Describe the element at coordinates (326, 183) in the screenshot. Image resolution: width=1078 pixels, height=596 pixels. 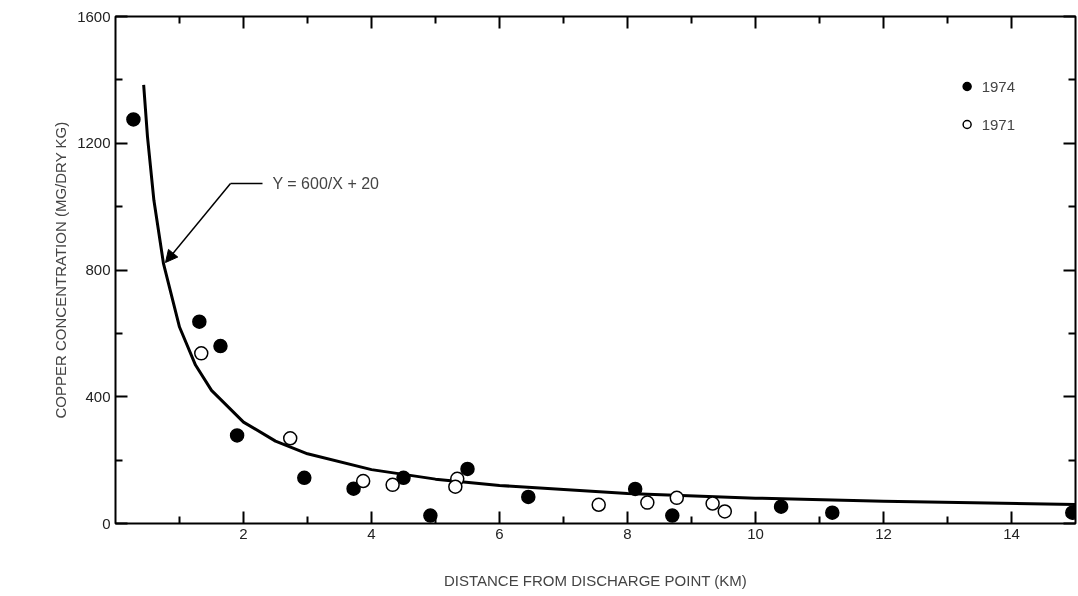
I see `annotation: Y = 600/X + 20` at that location.